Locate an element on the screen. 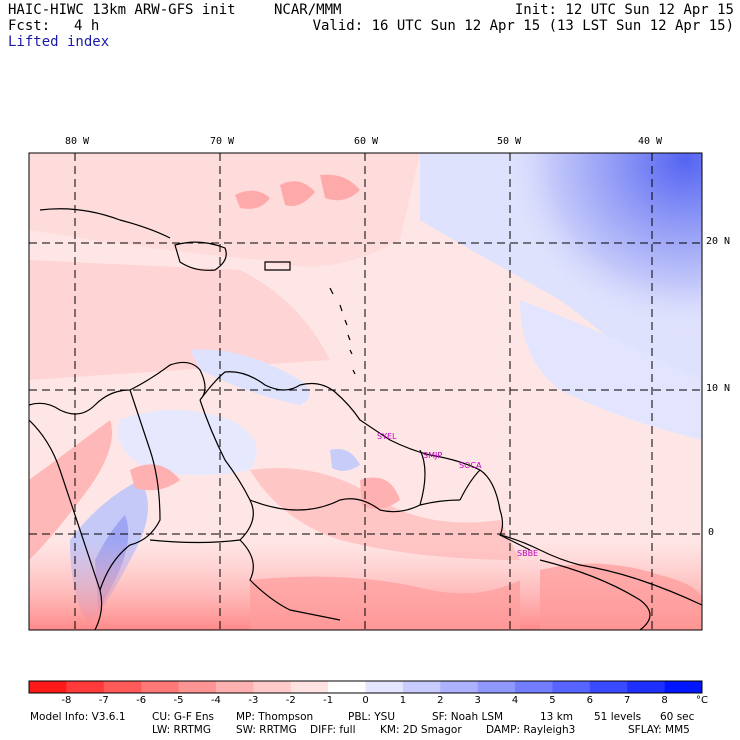 The image size is (740, 740). footer-mp: MP: Thompson is located at coordinates (275, 717).